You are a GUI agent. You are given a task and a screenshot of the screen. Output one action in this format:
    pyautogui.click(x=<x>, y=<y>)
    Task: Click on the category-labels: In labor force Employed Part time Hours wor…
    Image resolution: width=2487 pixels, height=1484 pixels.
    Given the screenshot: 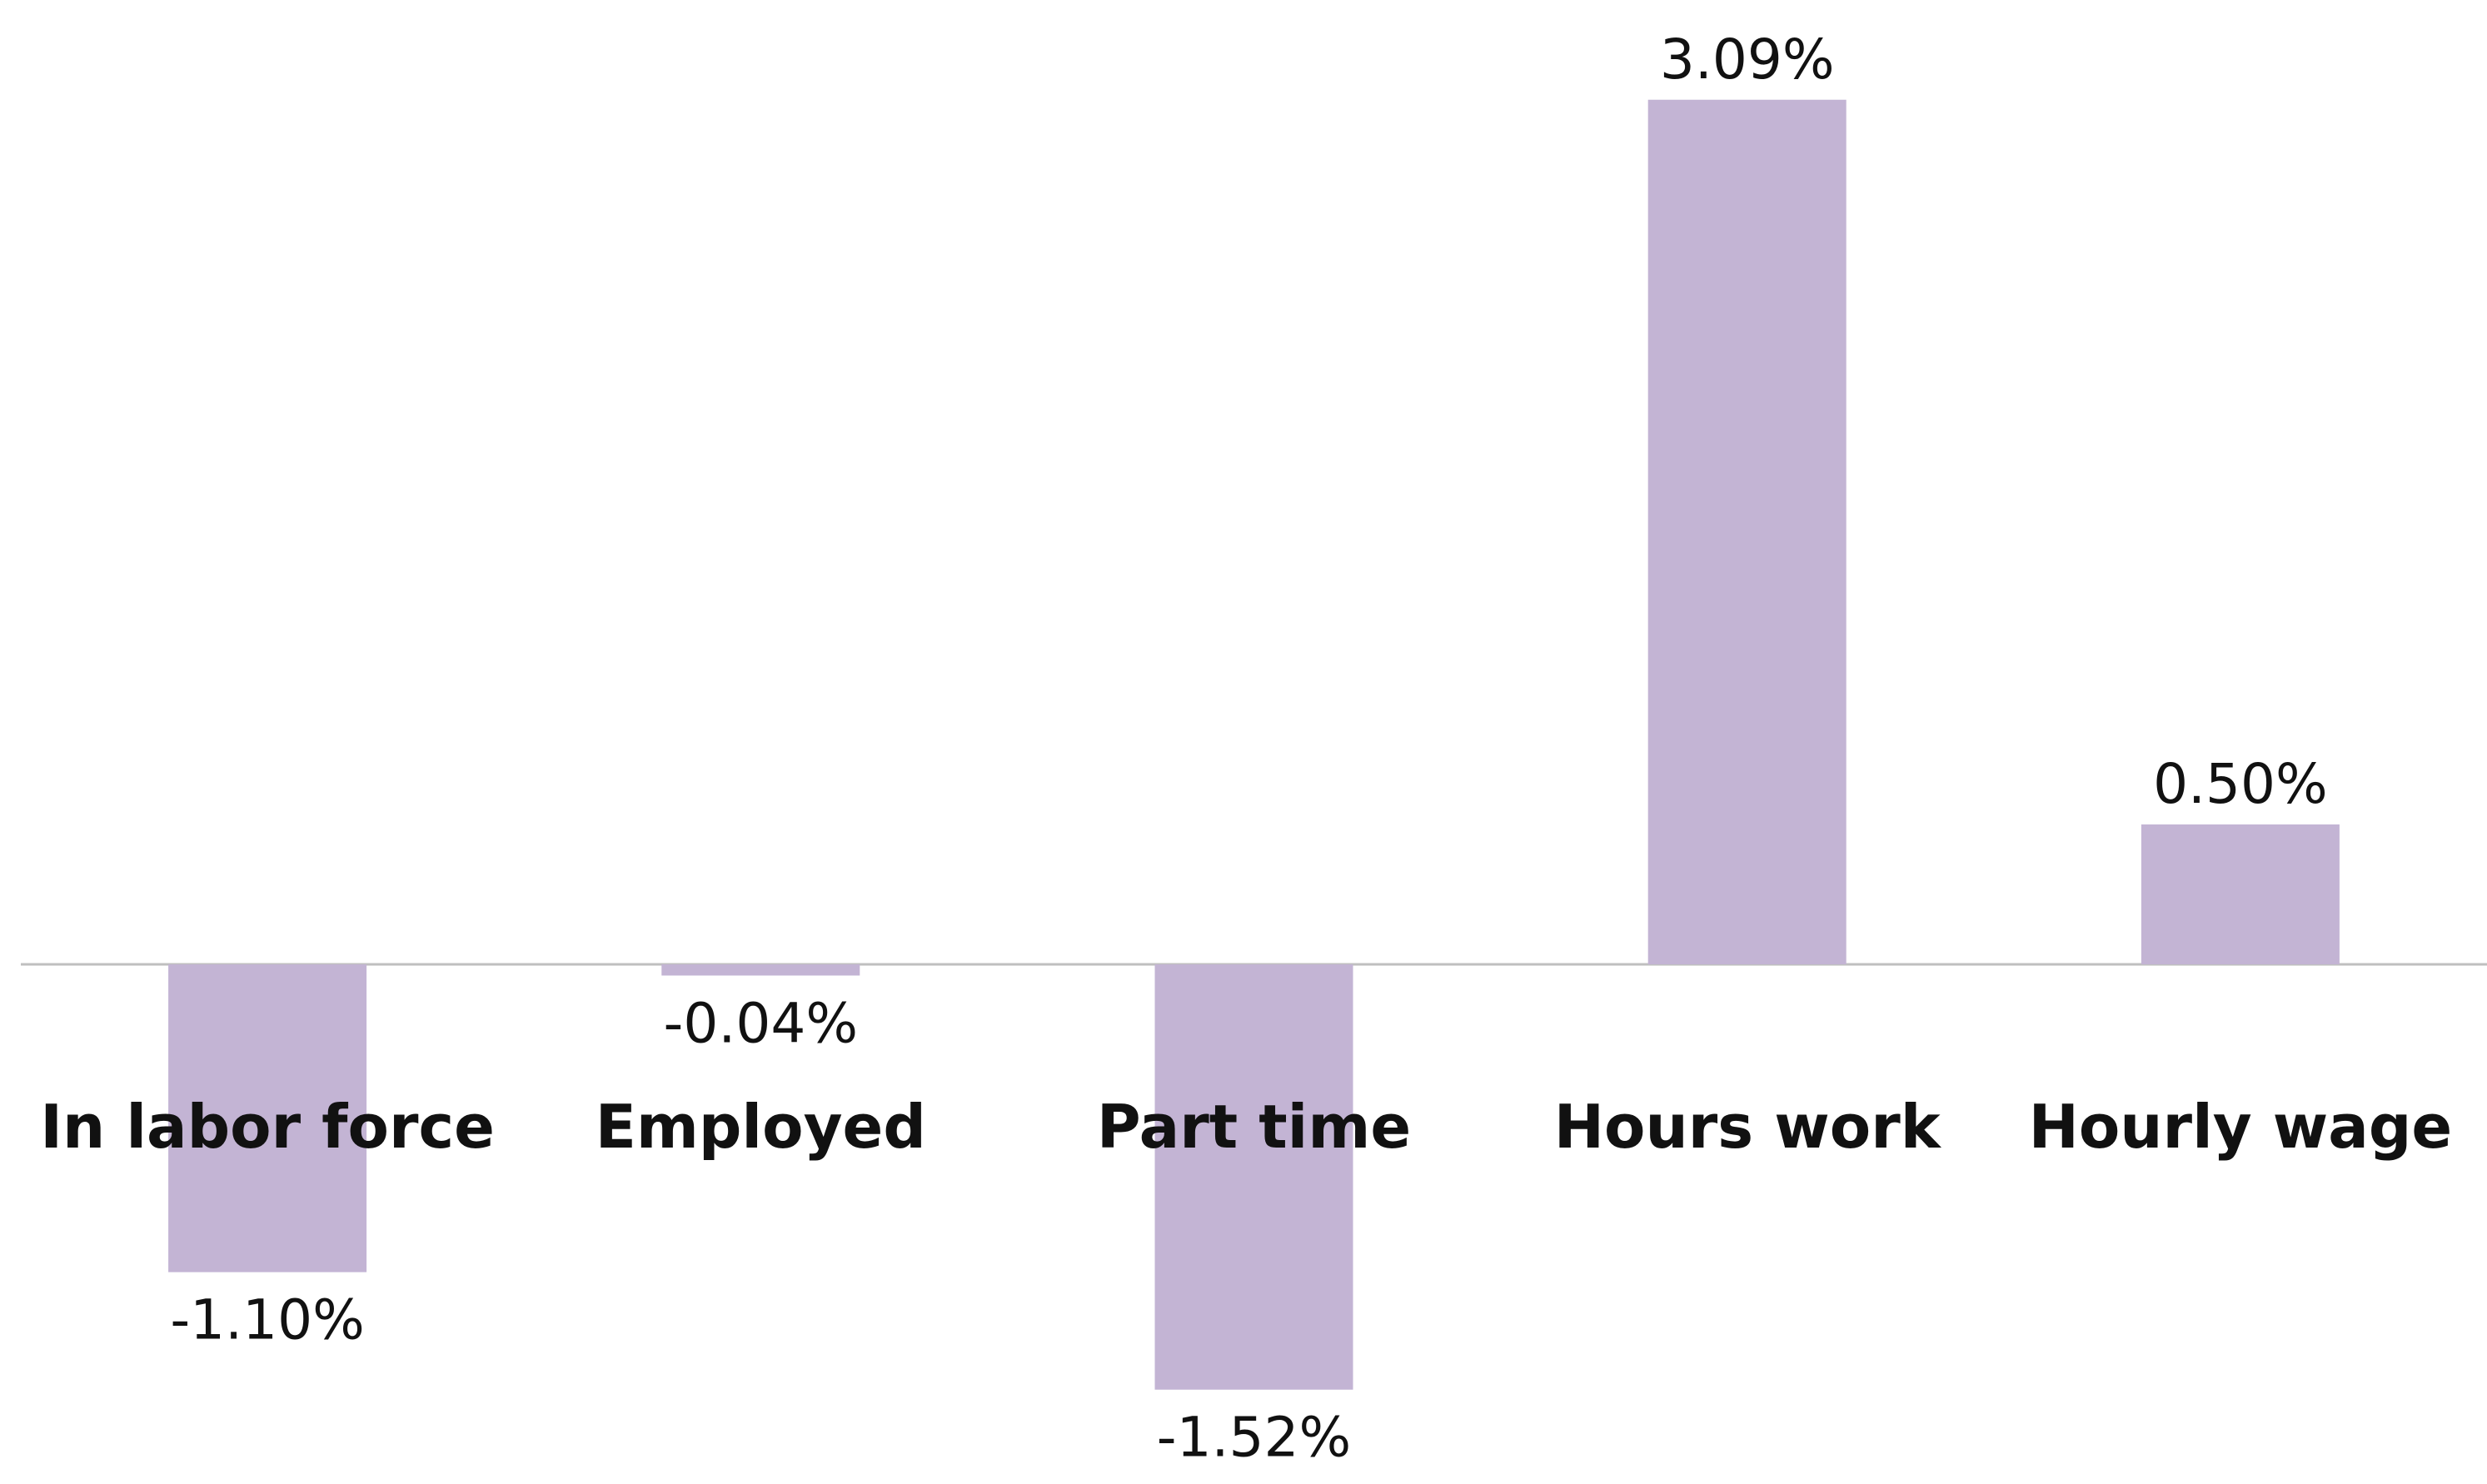 What is the action you would take?
    pyautogui.click(x=1246, y=1127)
    